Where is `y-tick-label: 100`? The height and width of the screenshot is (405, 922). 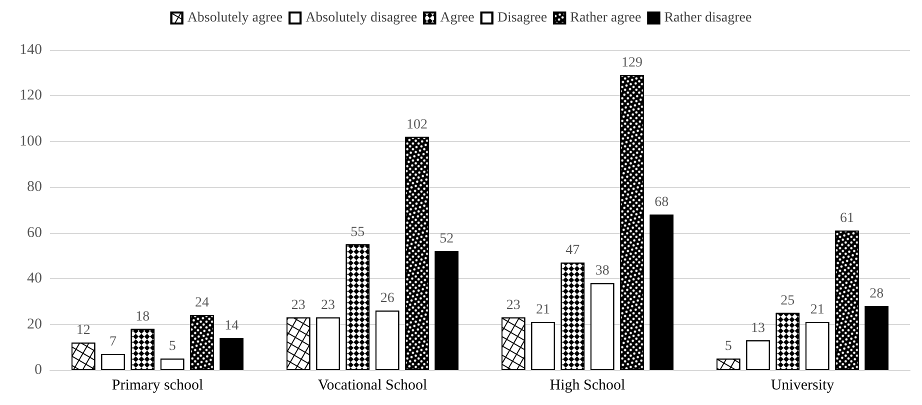
y-tick-label: 100 is located at coordinates (31, 141).